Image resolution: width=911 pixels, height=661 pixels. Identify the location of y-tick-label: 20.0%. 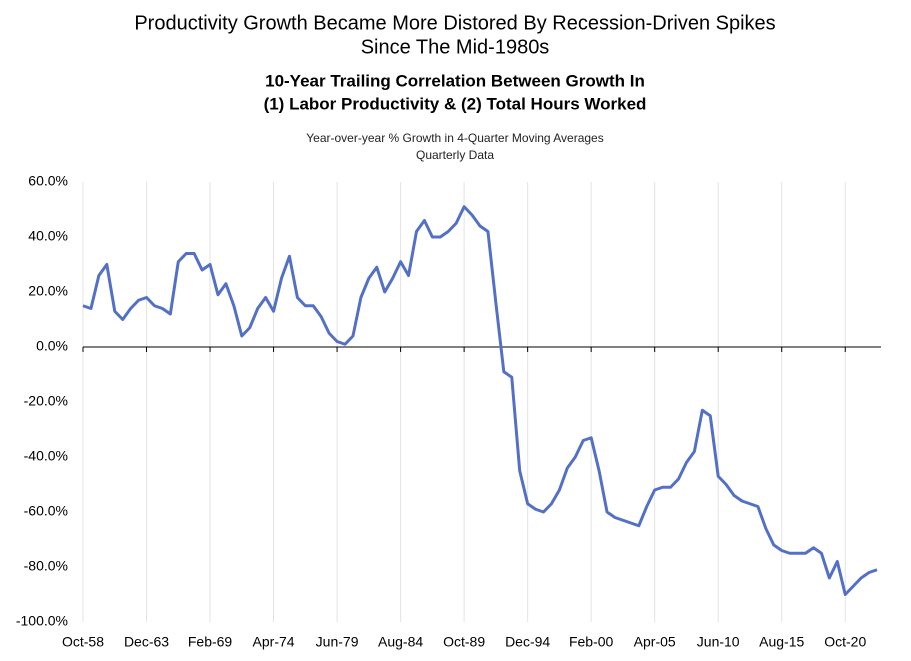
(48, 291).